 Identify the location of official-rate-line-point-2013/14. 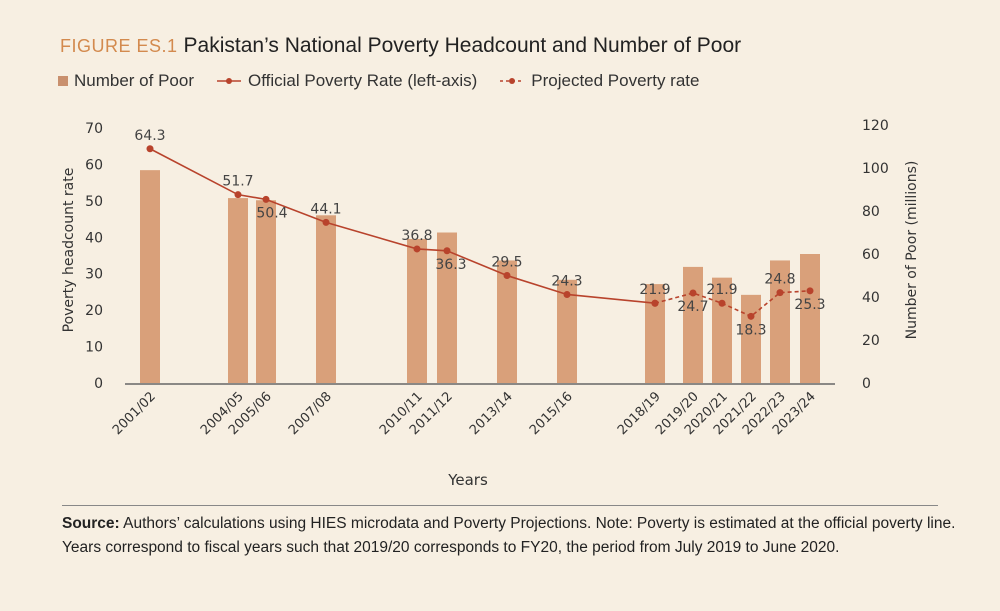
(507, 276).